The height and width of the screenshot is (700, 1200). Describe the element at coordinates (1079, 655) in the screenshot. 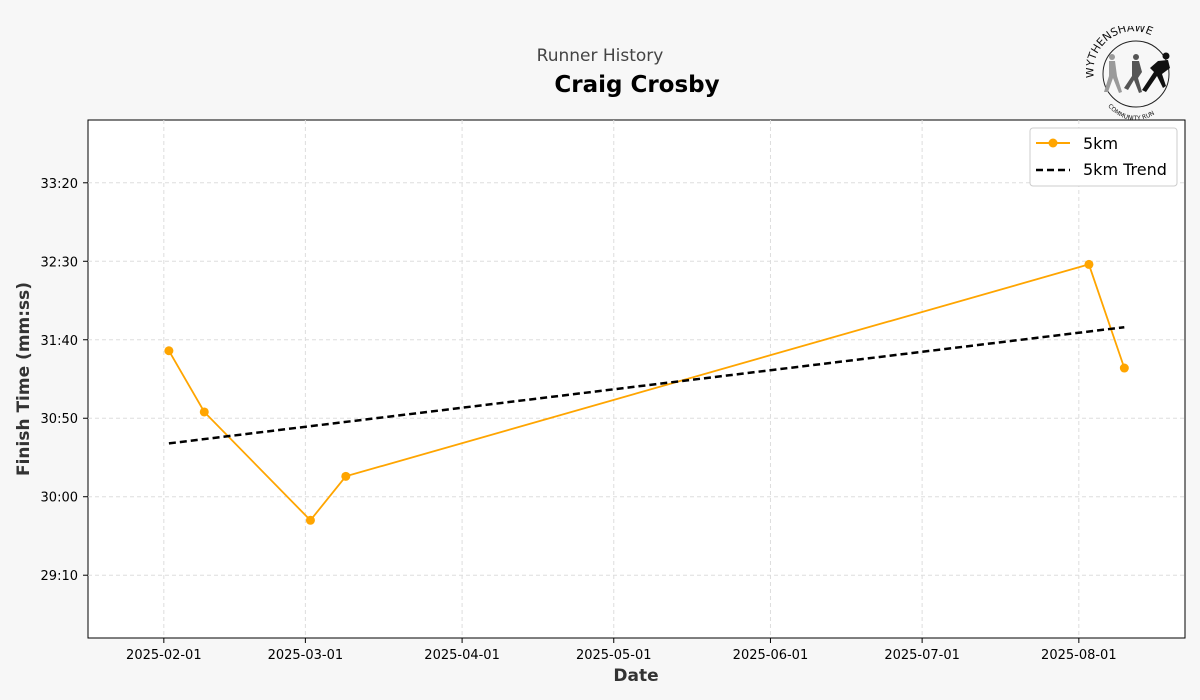

I see `x-tick-label: 2025-08-01` at that location.